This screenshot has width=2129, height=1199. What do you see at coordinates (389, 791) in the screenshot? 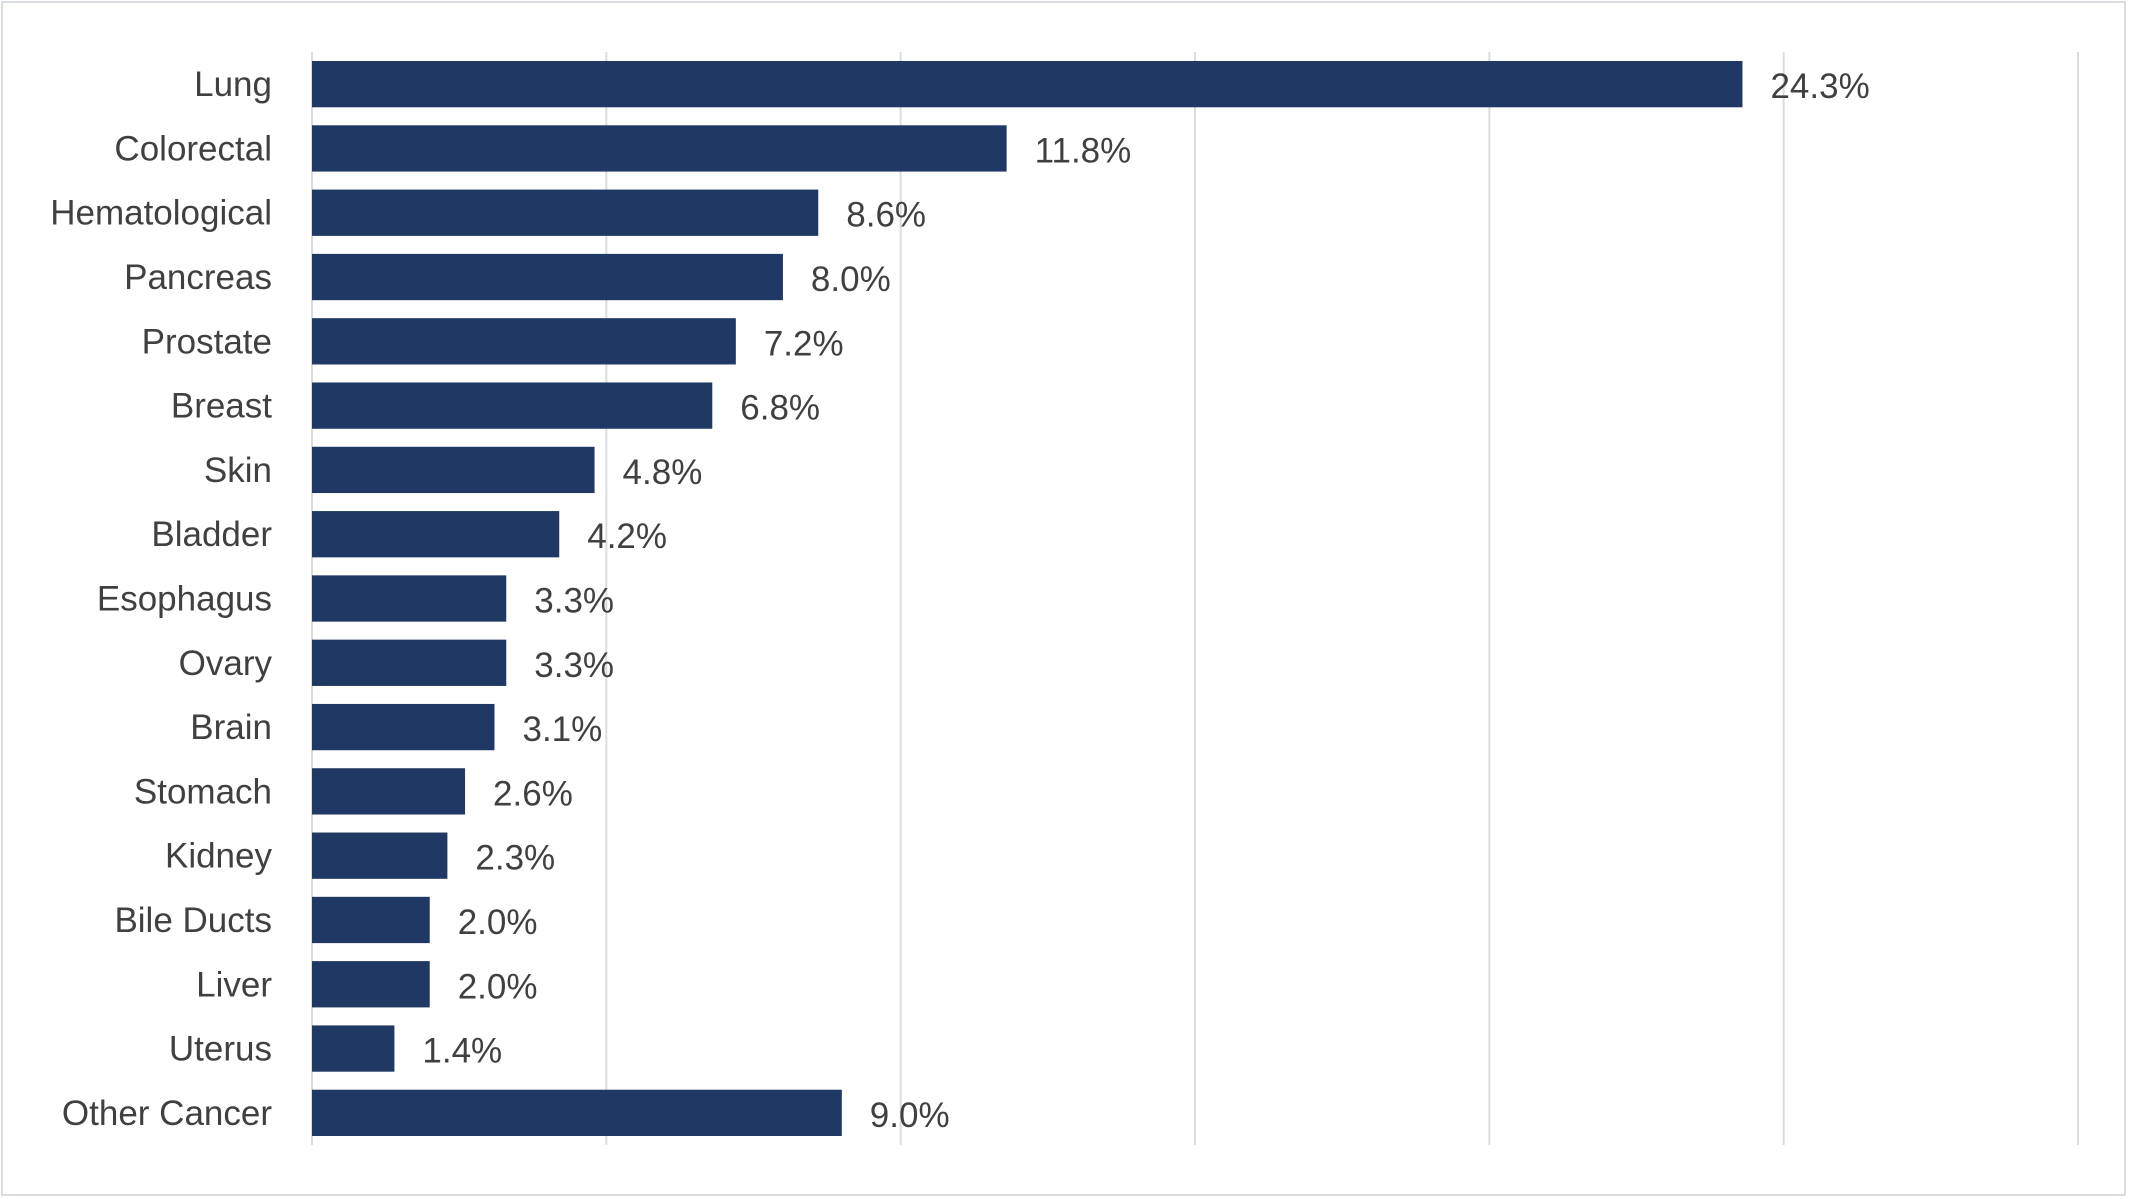
I see `bar-stomach` at bounding box center [389, 791].